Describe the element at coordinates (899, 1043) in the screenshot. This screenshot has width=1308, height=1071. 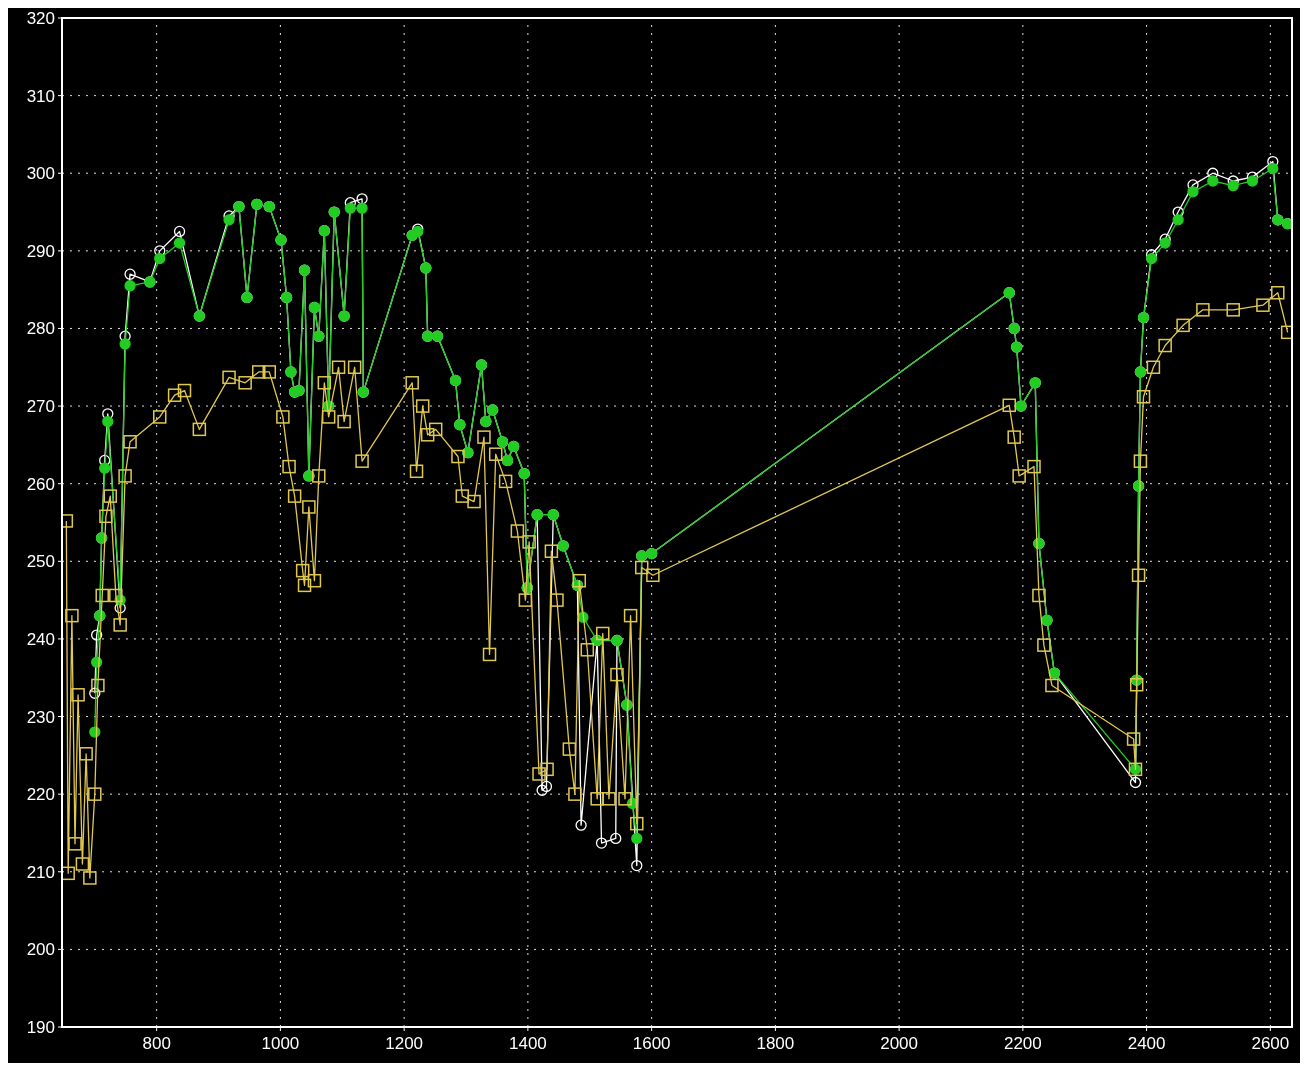
I see `x-tick-label: 2000` at that location.